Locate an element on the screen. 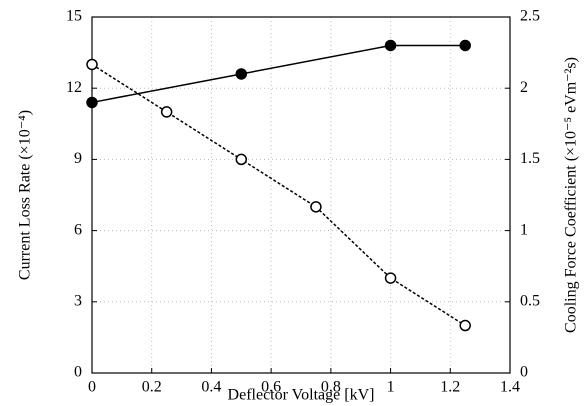 The width and height of the screenshot is (586, 406). x-tick-label: 1 is located at coordinates (391, 387).